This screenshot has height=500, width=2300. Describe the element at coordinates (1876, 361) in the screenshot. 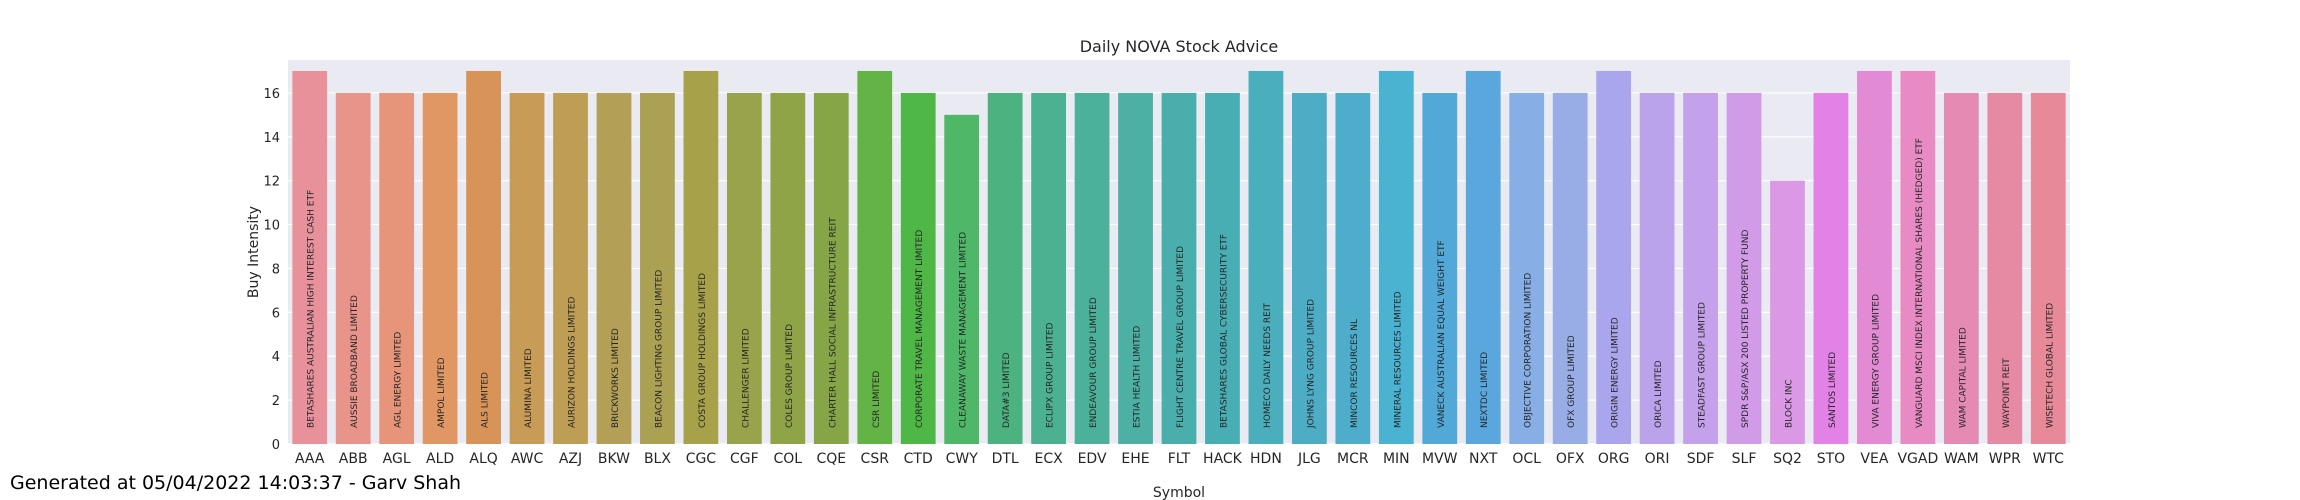

I see `bar-label: VIVA ENERGY GROUP LIMITED` at that location.